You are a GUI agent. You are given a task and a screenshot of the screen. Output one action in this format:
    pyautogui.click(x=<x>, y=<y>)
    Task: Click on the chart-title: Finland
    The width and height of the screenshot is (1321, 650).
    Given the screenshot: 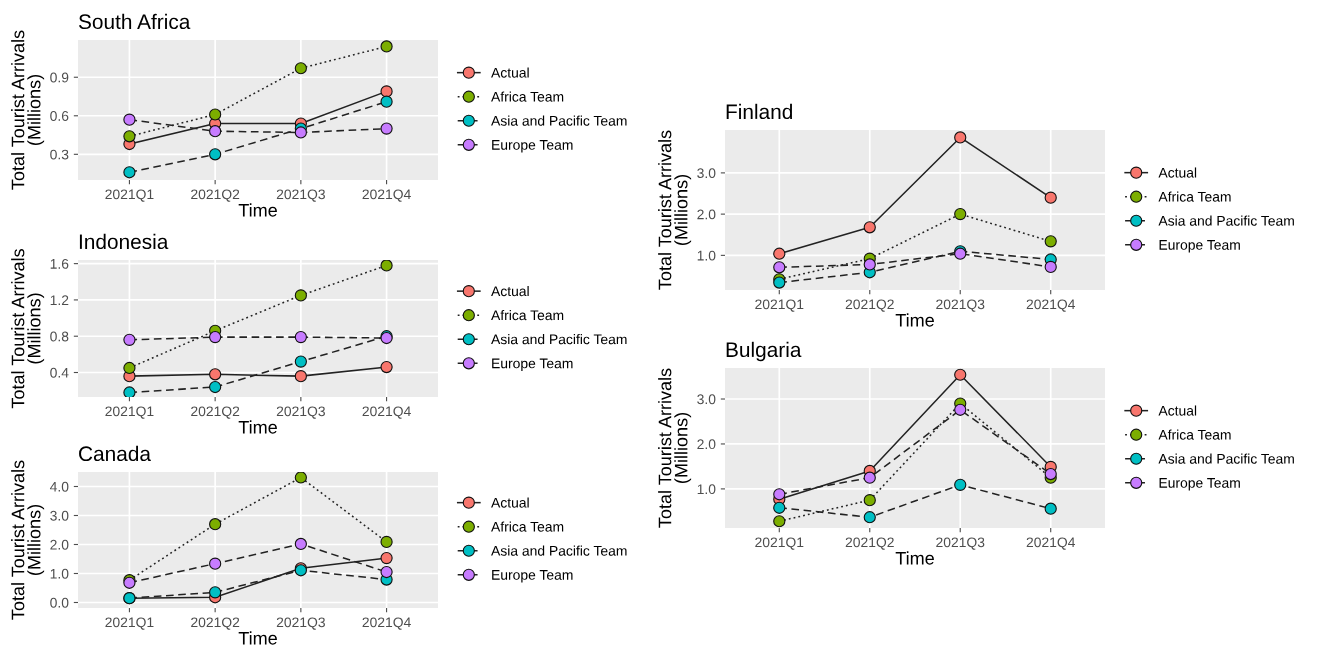 What is the action you would take?
    pyautogui.click(x=759, y=111)
    